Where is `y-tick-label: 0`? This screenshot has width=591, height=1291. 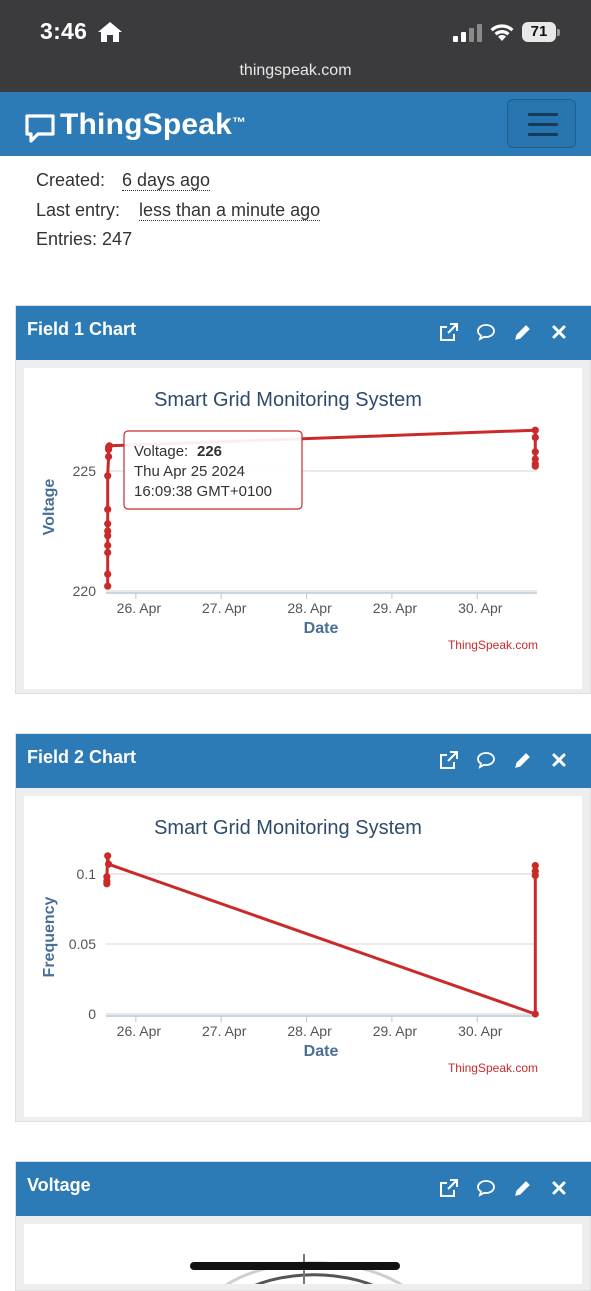 y-tick-label: 0 is located at coordinates (92, 1014).